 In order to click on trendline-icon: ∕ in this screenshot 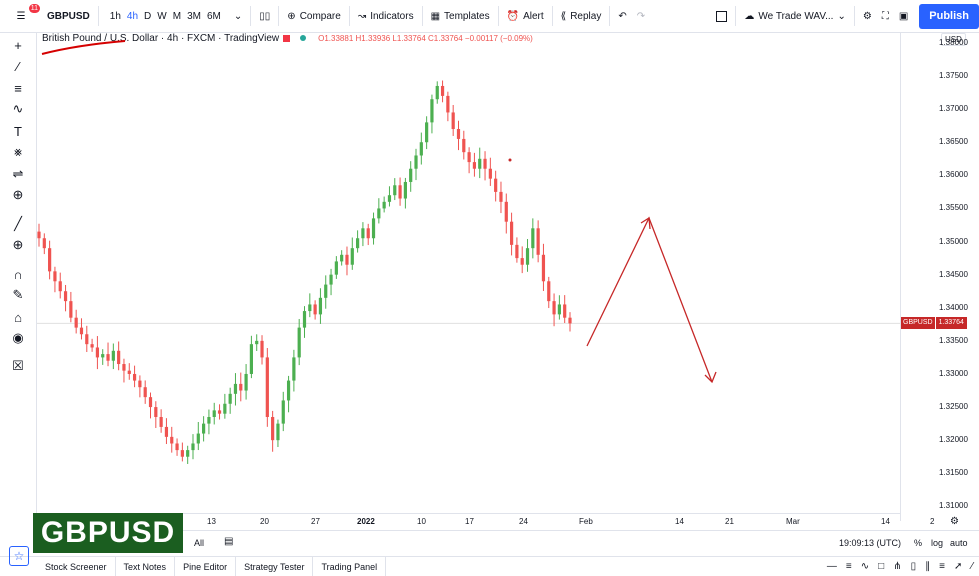, I will do `click(18, 66)`.